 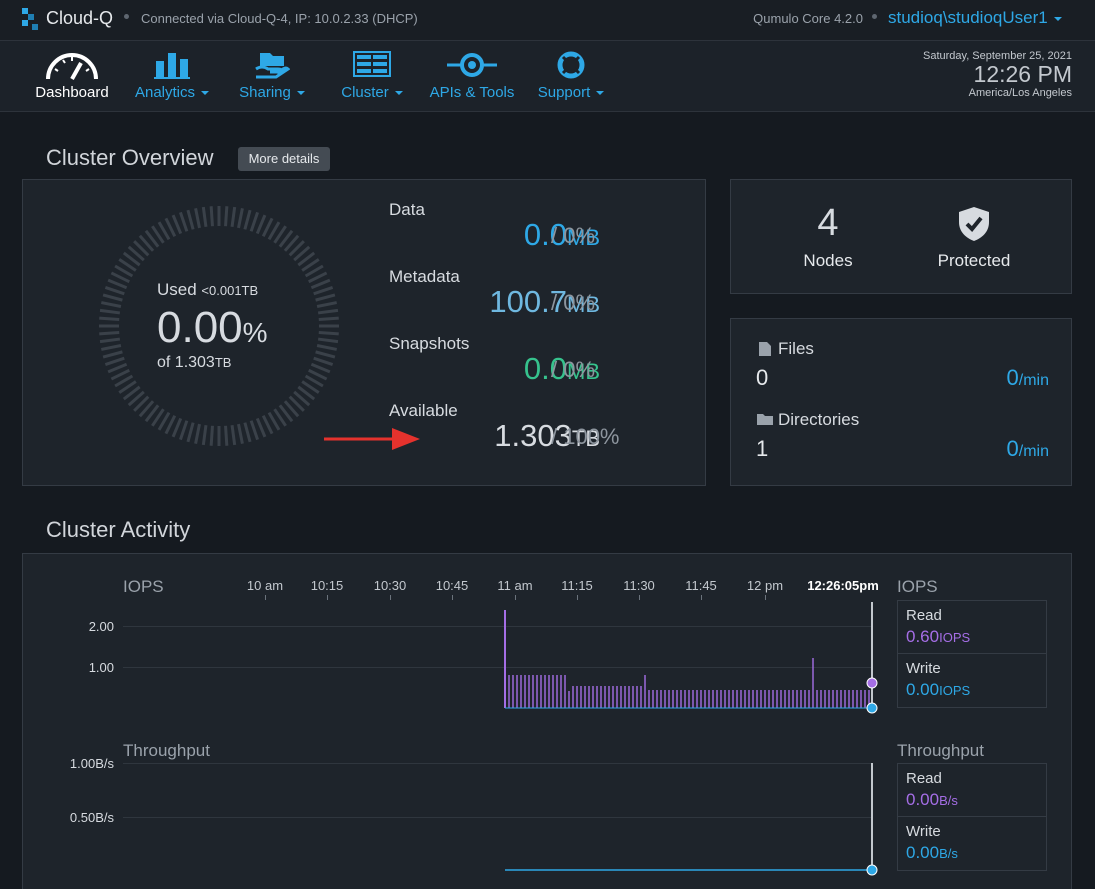 I want to click on throughput-read-number: 0.00, so click(x=923, y=799).